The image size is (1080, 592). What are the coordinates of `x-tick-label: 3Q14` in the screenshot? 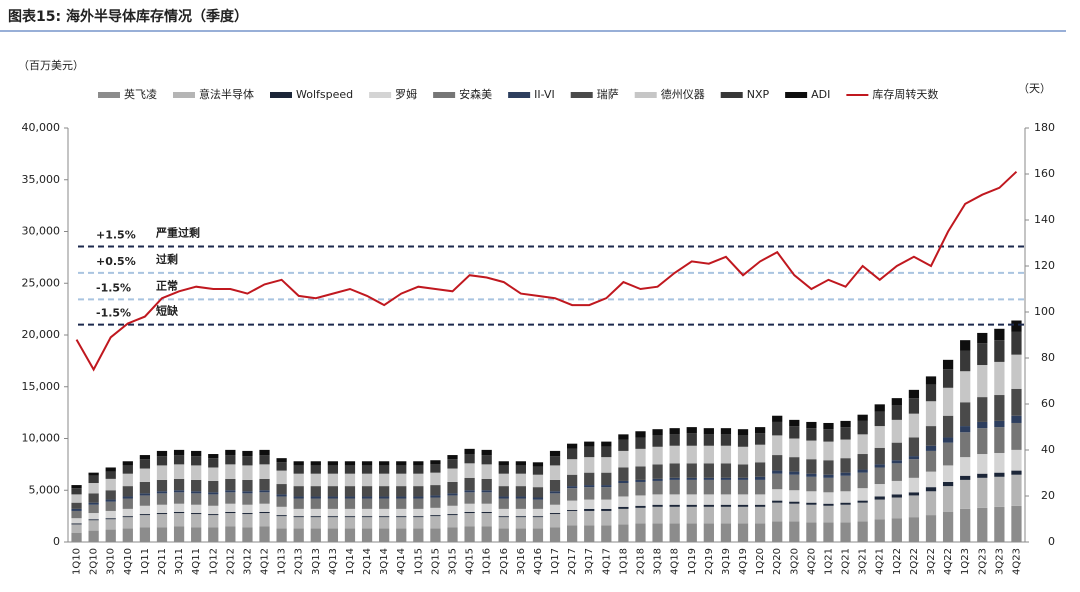 It's located at (384, 561).